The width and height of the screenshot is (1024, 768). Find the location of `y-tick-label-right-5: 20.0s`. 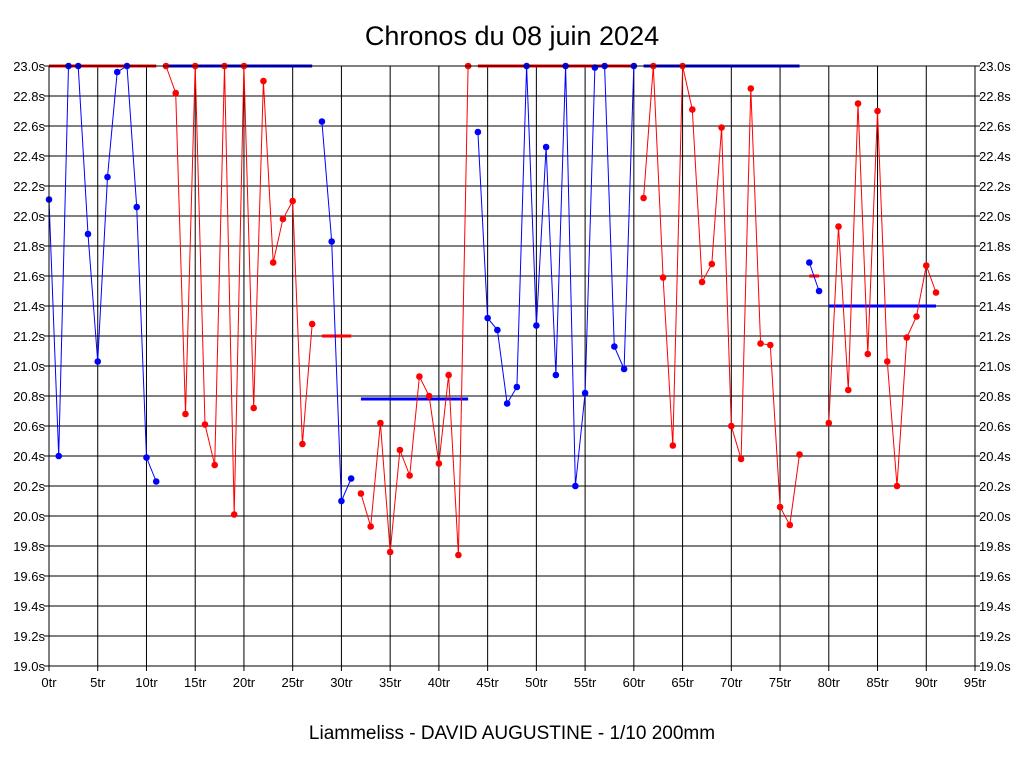

y-tick-label-right-5: 20.0s is located at coordinates (995, 516).